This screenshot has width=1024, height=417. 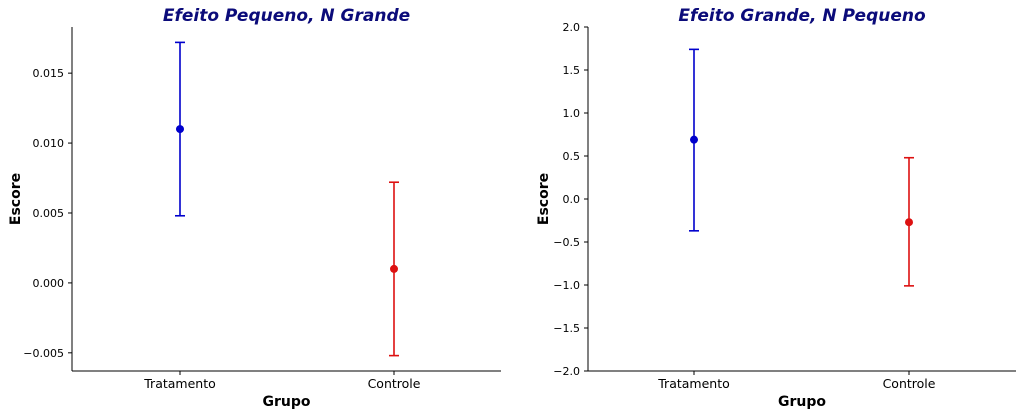 What do you see at coordinates (49, 213) in the screenshot?
I see `y-tick-label: 0.005` at bounding box center [49, 213].